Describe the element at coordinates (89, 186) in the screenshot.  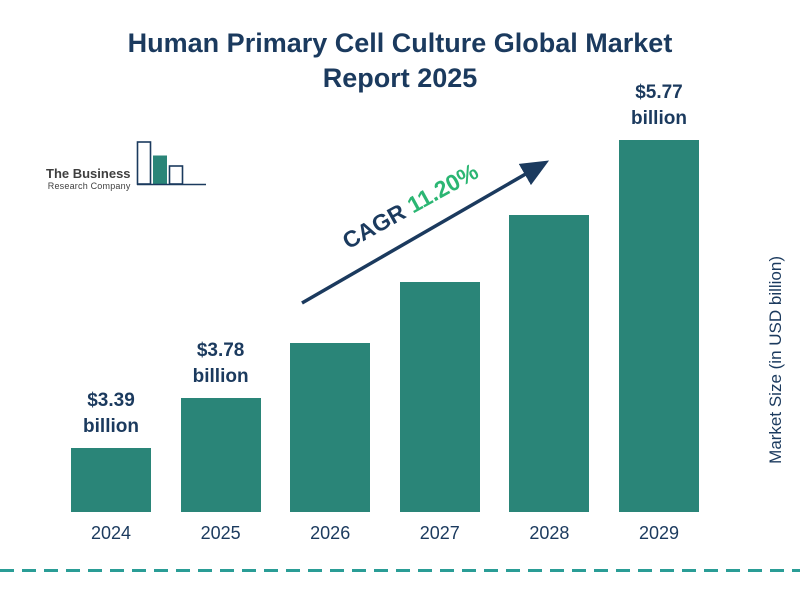
I see `logo-name-line-2: Research Company` at that location.